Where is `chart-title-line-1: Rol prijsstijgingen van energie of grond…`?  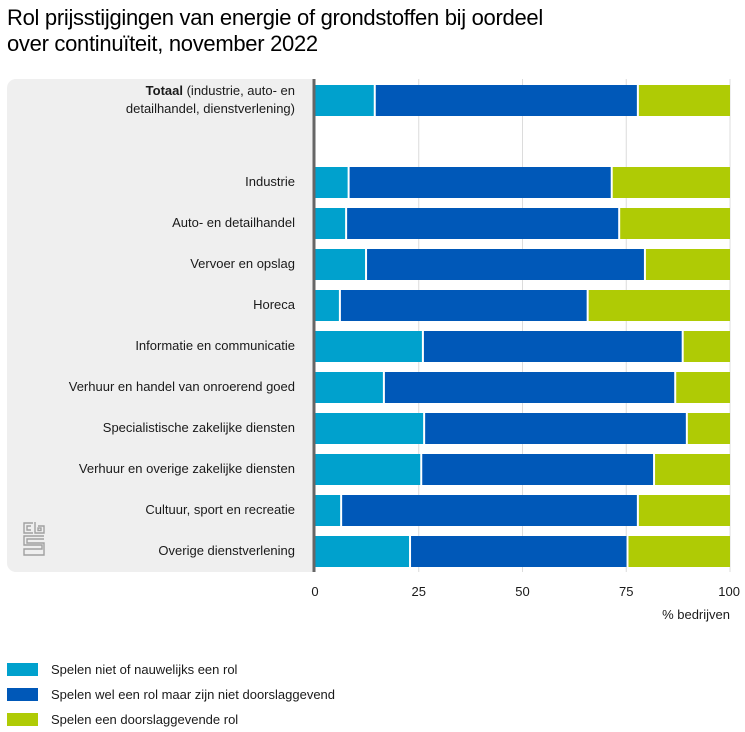
chart-title-line-1: Rol prijsstijgingen van energie of grond… is located at coordinates (275, 17).